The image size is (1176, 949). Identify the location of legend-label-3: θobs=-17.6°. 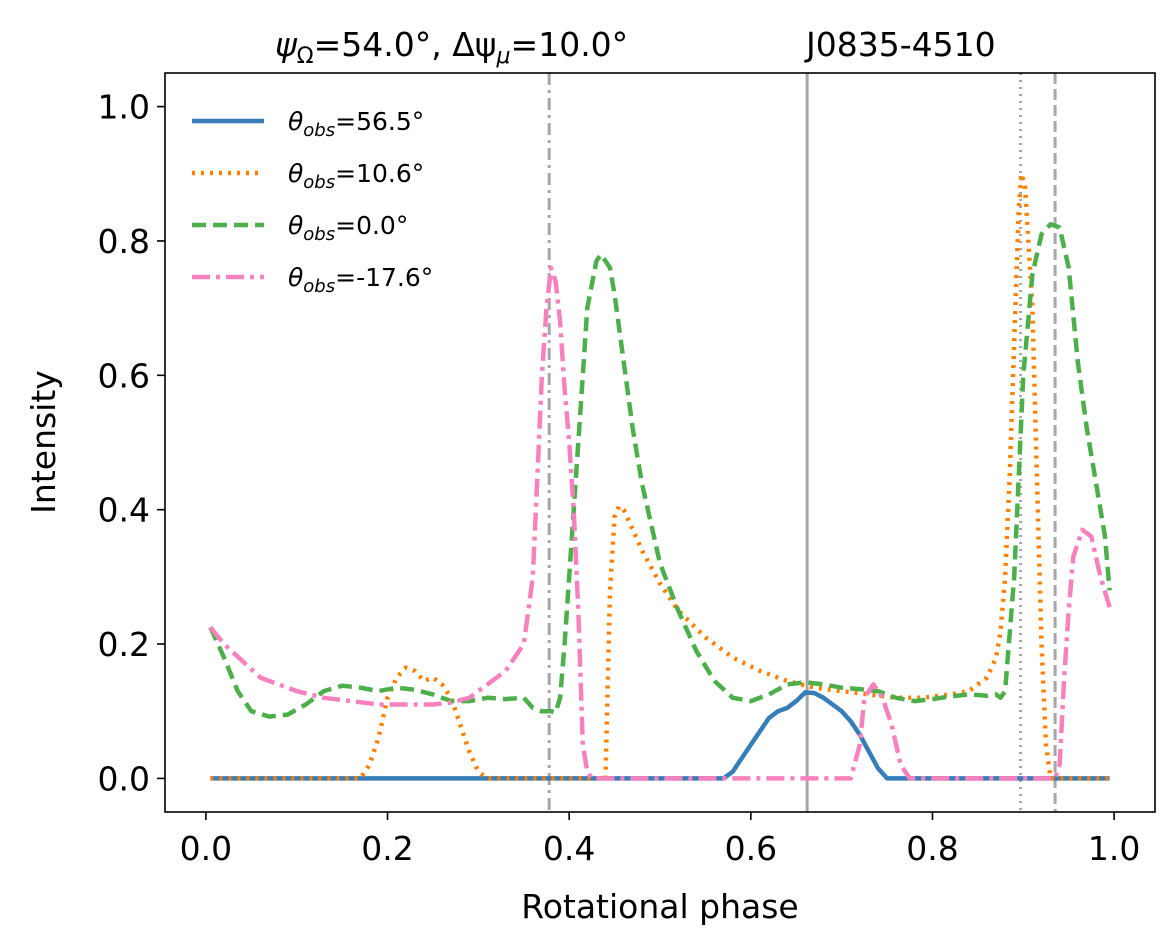
(360, 280).